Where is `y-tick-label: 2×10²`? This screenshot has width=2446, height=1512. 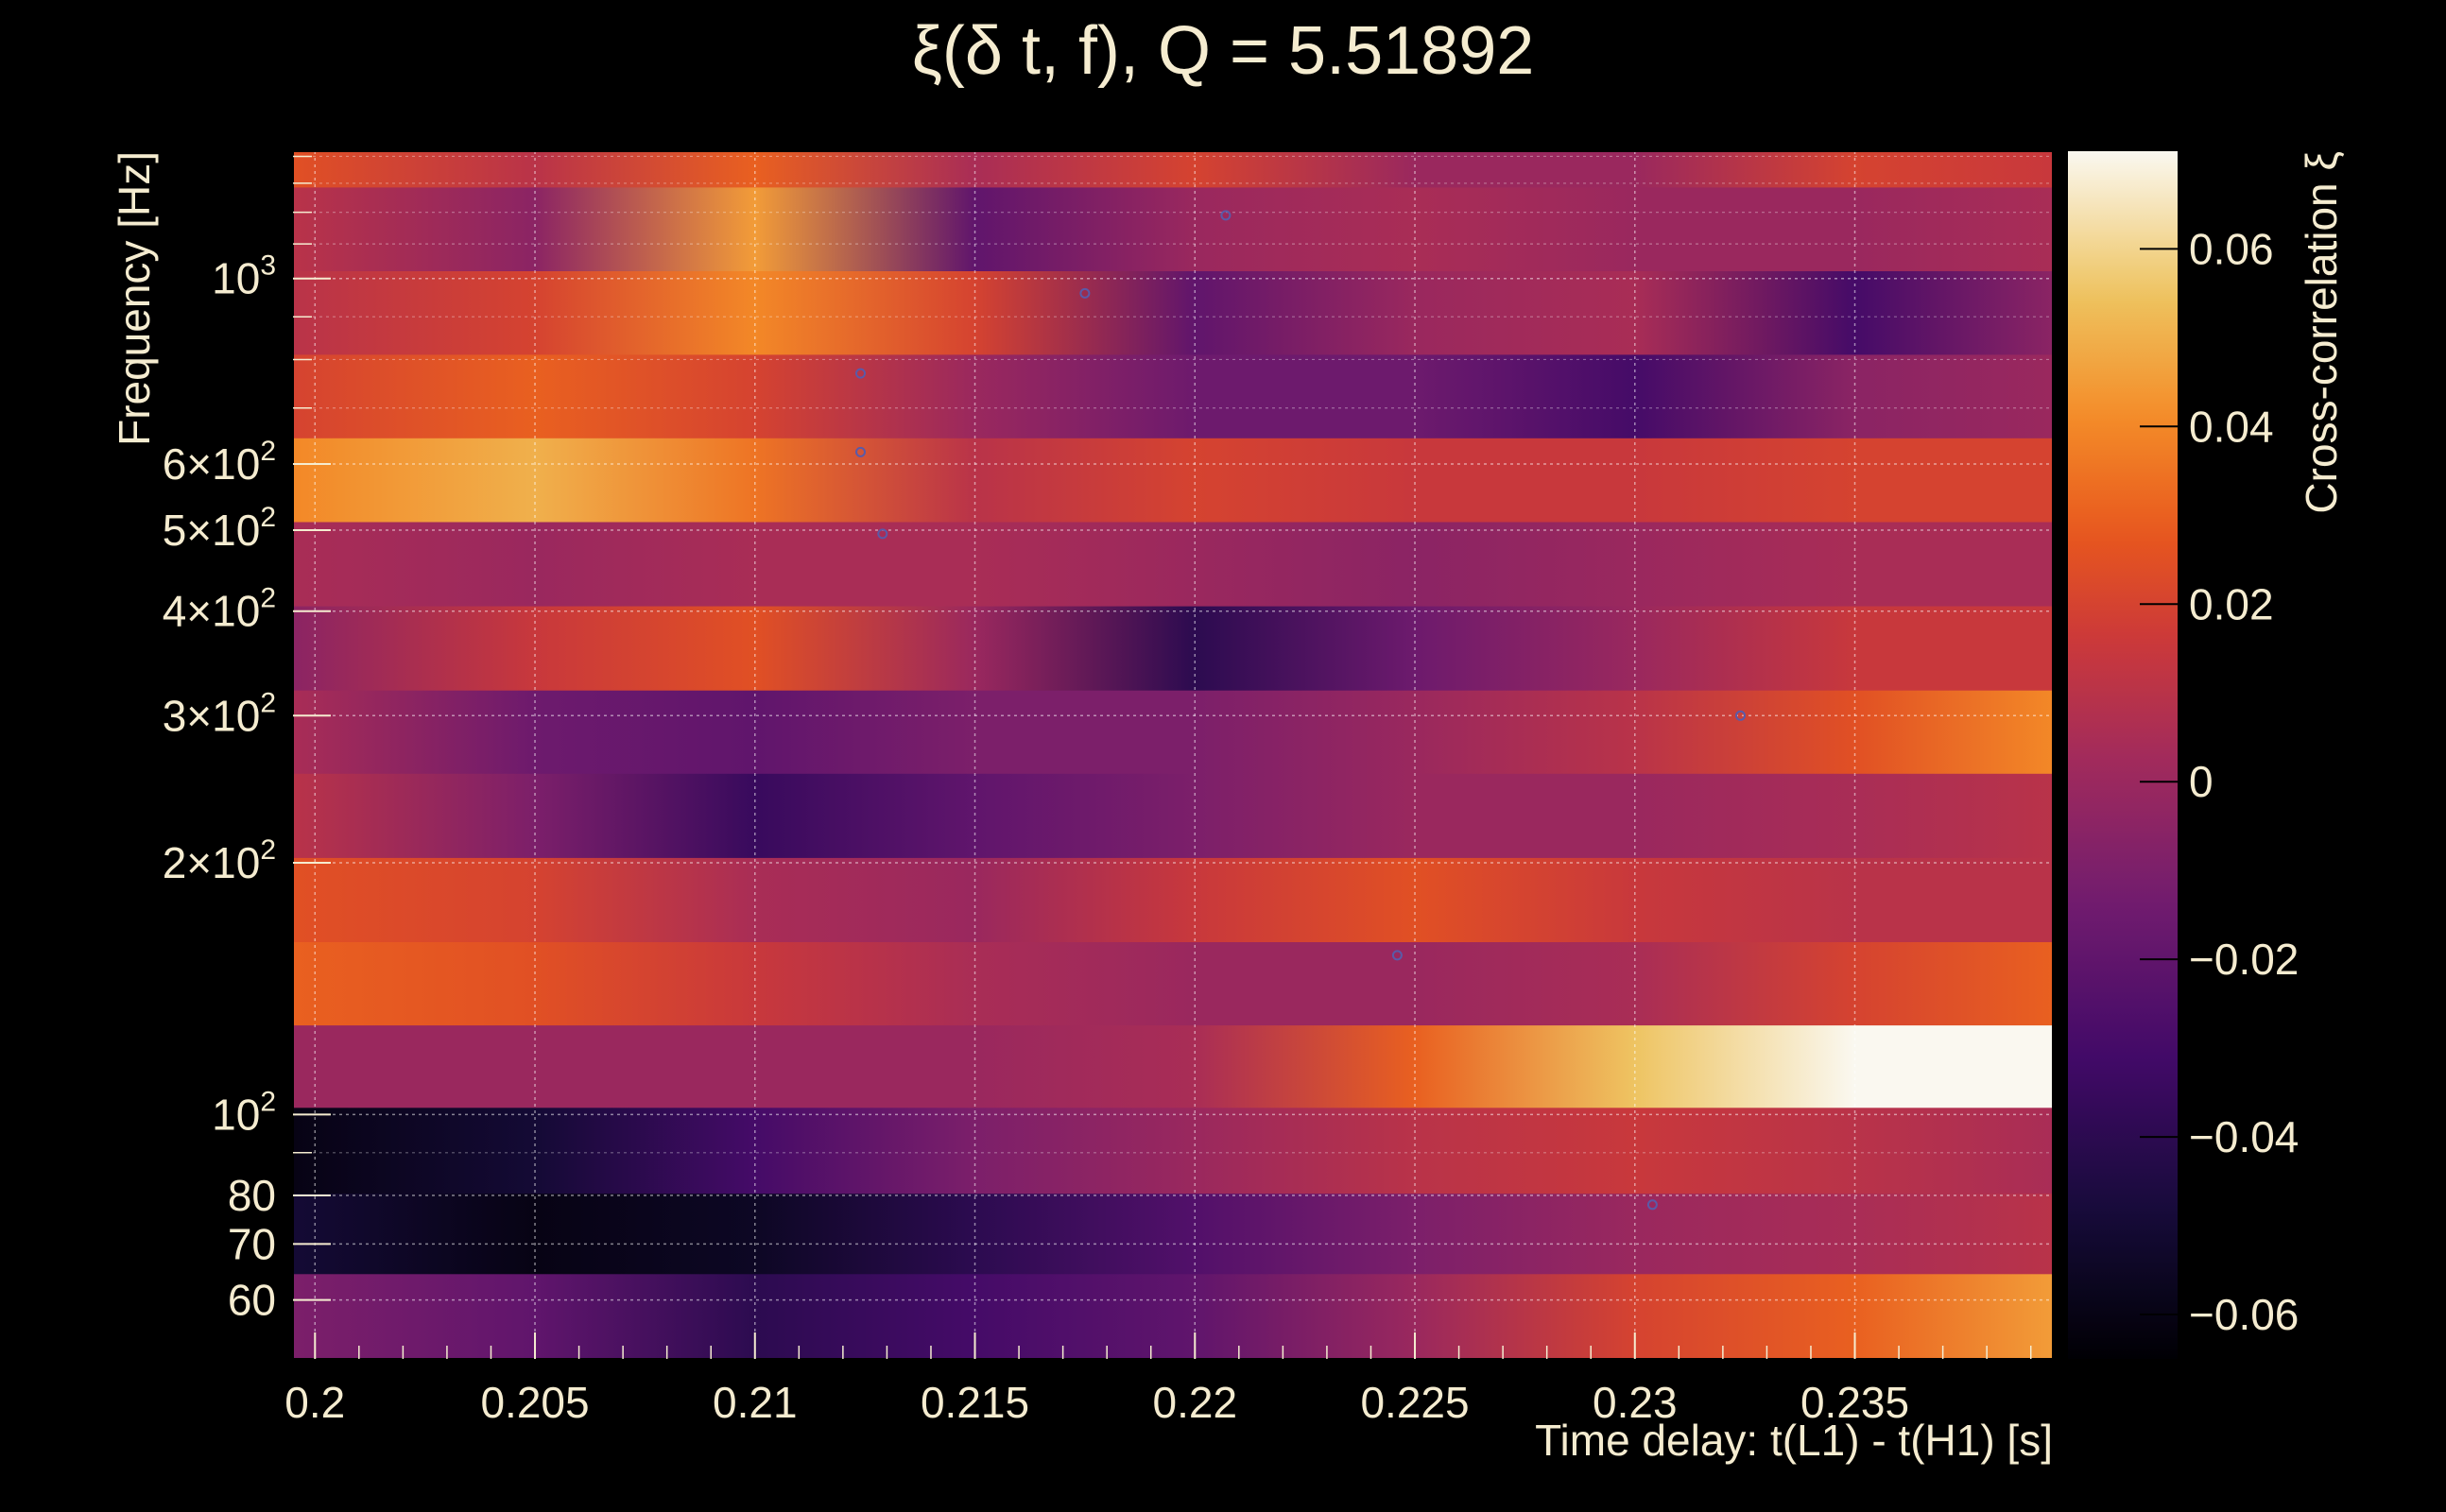 y-tick-label: 2×10² is located at coordinates (219, 860).